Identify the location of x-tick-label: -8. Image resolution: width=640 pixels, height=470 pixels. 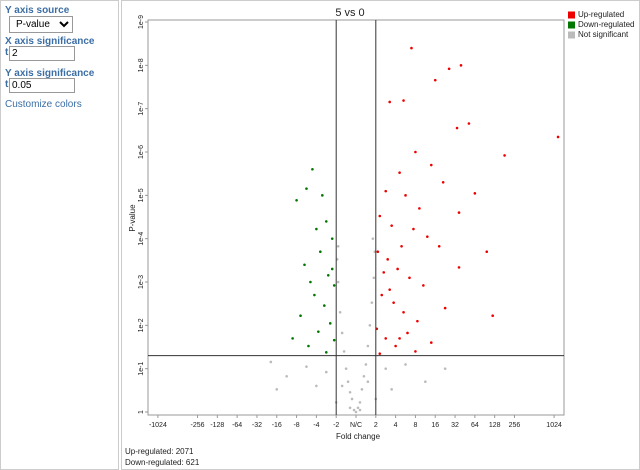
(296, 425).